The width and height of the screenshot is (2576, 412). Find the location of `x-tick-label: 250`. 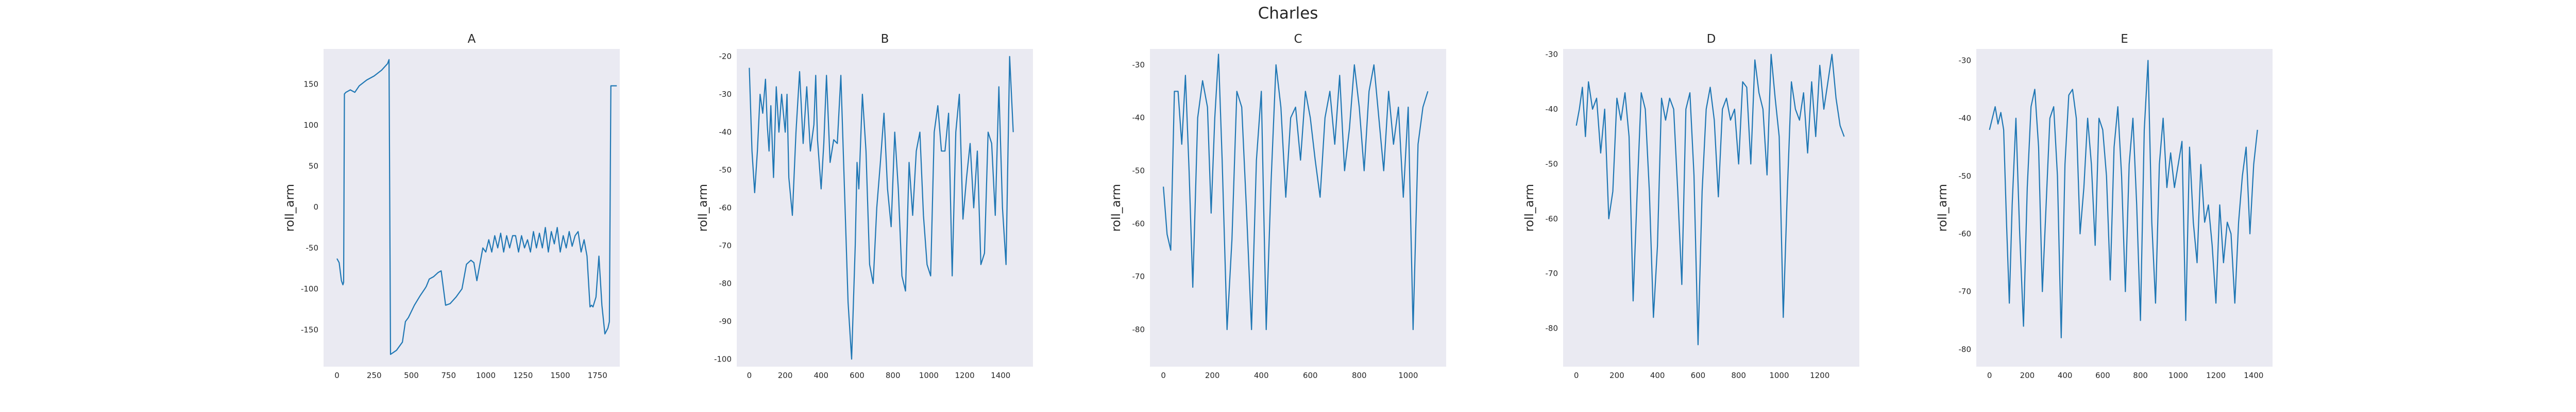

x-tick-label: 250 is located at coordinates (374, 376).